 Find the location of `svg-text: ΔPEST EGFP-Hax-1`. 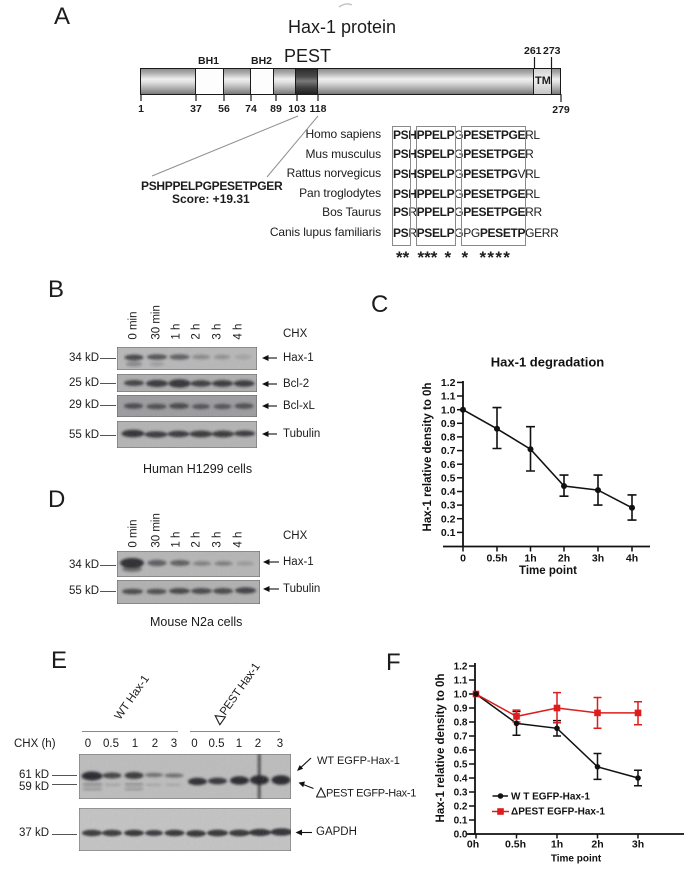

svg-text: ΔPEST EGFP-Hax-1 is located at coordinates (558, 812).